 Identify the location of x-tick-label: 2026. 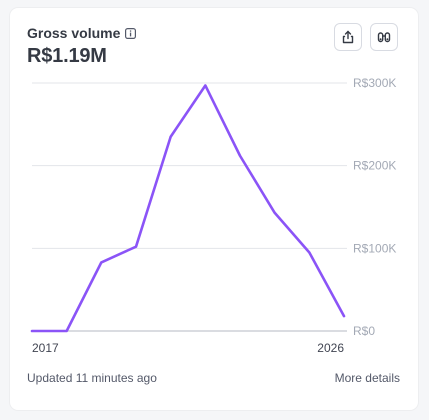
(330, 348).